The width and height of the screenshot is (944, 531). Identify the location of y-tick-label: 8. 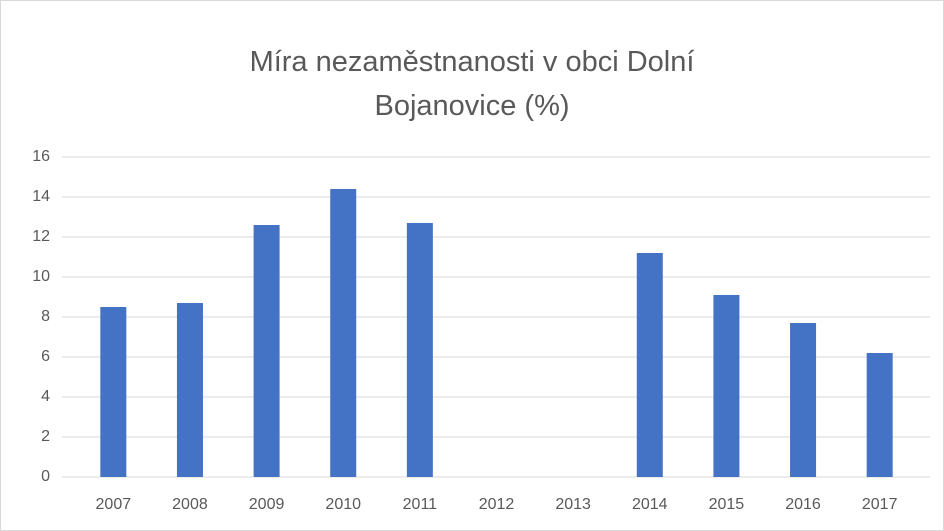
(45, 316).